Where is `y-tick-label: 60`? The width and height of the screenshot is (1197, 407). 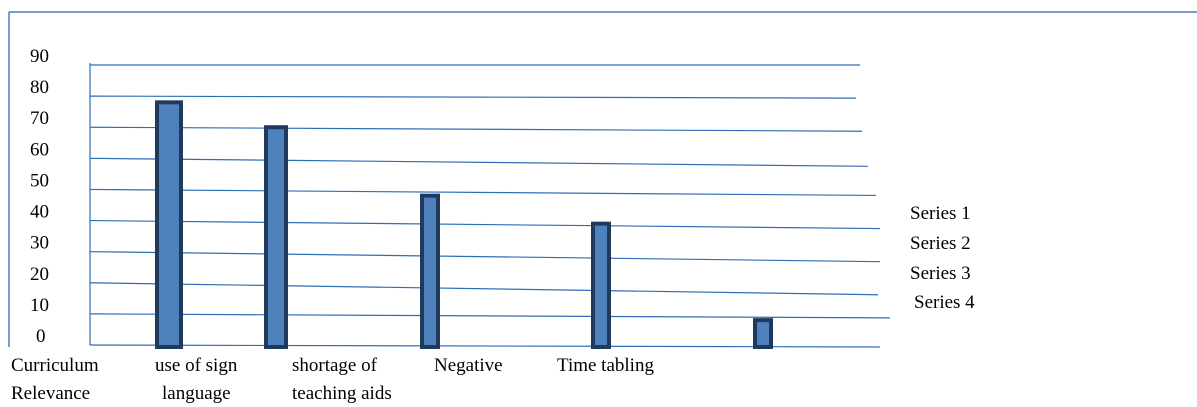
y-tick-label: 60 is located at coordinates (39, 149).